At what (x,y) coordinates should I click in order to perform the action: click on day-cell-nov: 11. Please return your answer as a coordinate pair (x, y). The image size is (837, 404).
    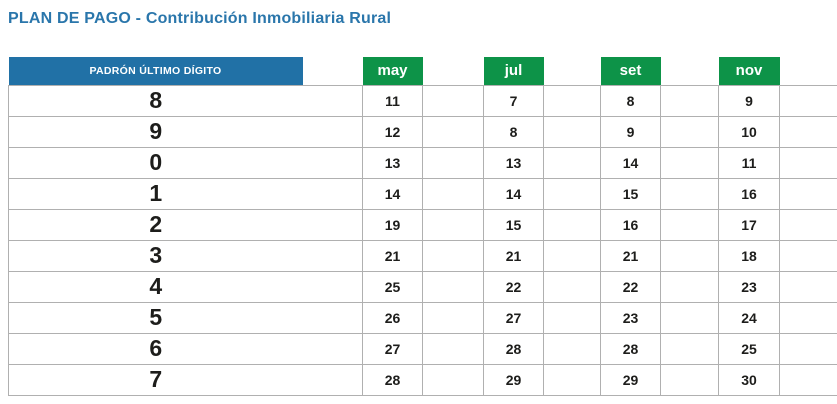
    Looking at the image, I should click on (749, 162).